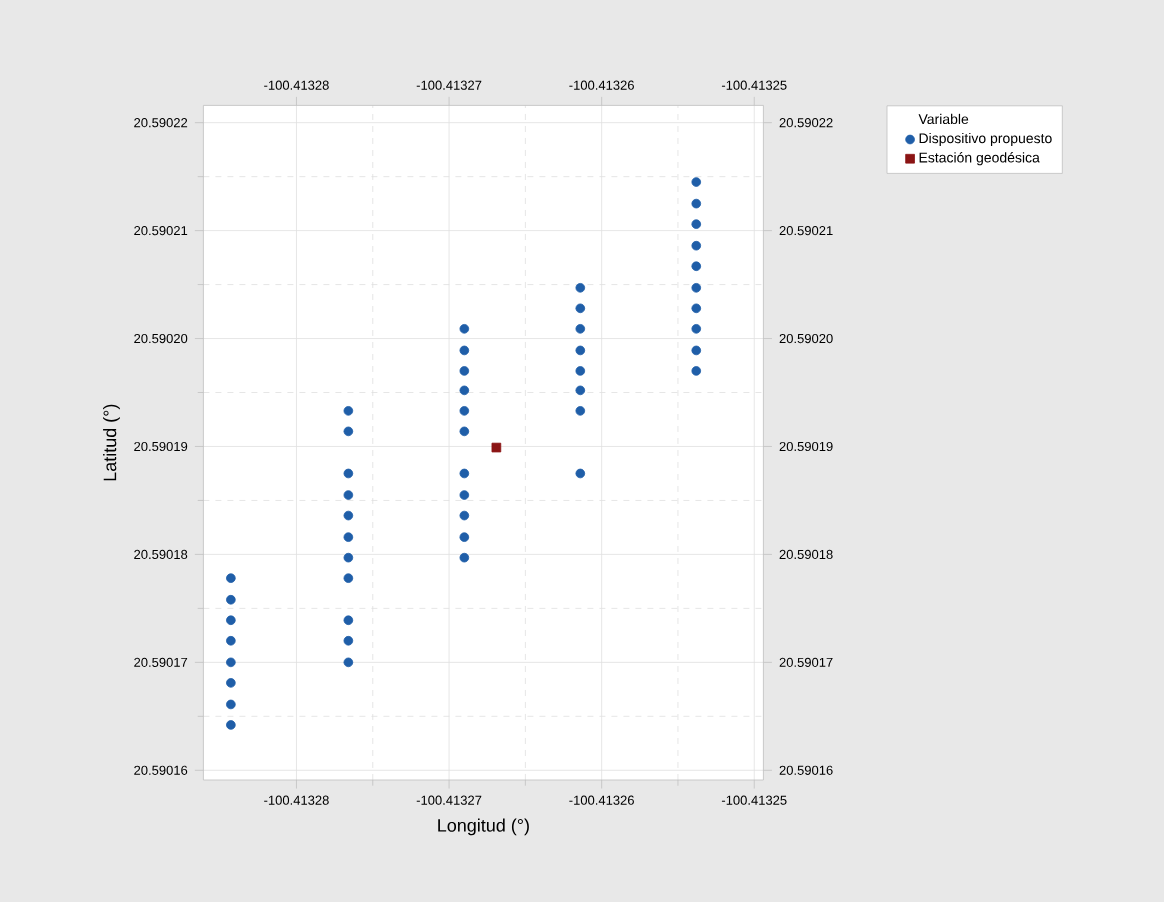  What do you see at coordinates (111, 442) in the screenshot?
I see `y-axis-title: Latitud (°)` at bounding box center [111, 442].